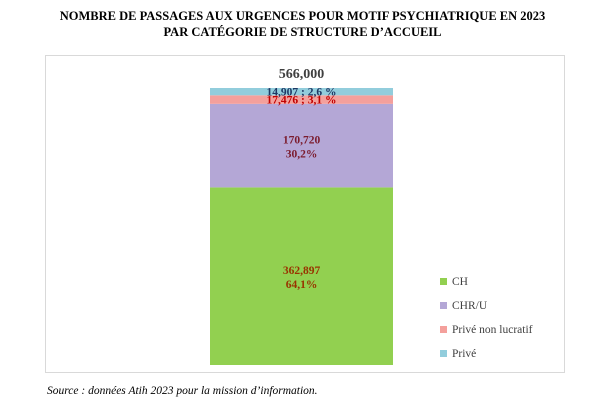 The height and width of the screenshot is (409, 605). I want to click on legend-label-priv-non-lucratif: Privé non lucratif, so click(492, 330).